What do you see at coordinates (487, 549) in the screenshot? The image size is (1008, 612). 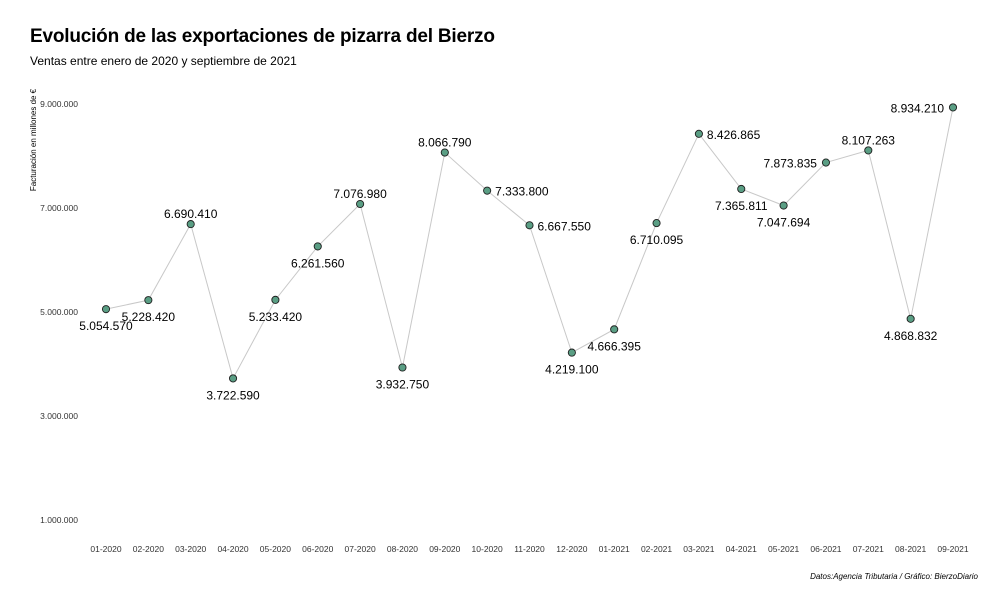 I see `x-tick-label: 10-2020` at bounding box center [487, 549].